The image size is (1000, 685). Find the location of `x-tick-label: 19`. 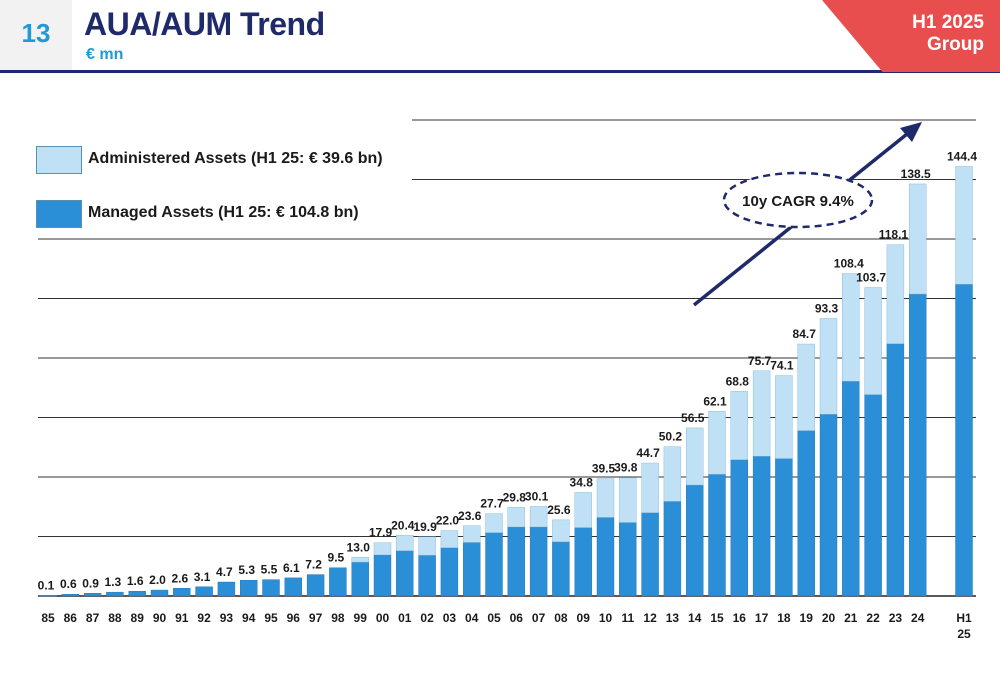

x-tick-label: 19 is located at coordinates (807, 618).